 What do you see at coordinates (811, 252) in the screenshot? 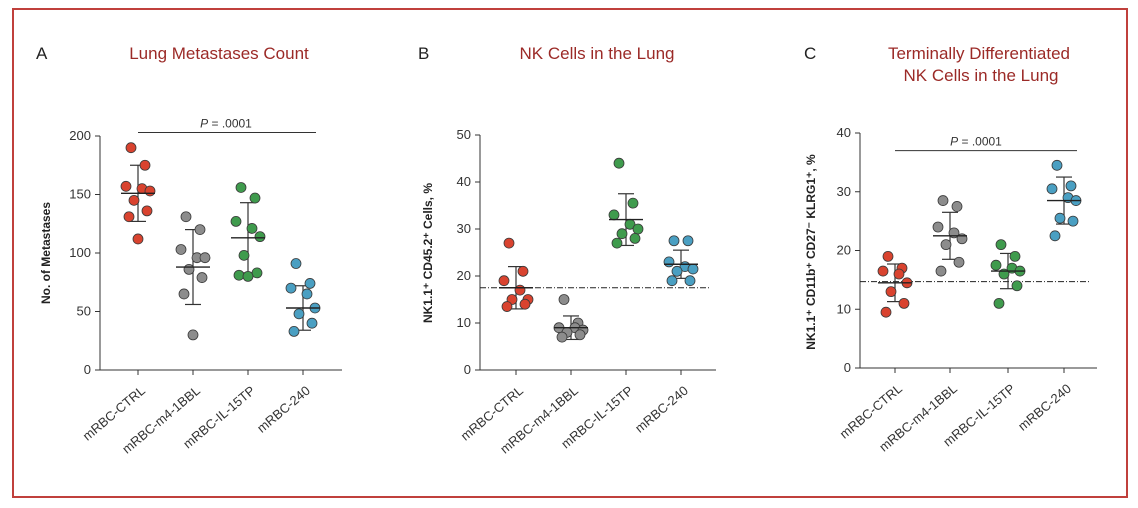
I see `y-axis-title: NK1.1⁺ CD11b⁺ CD27⁻ KLRG1⁺, %` at bounding box center [811, 252].